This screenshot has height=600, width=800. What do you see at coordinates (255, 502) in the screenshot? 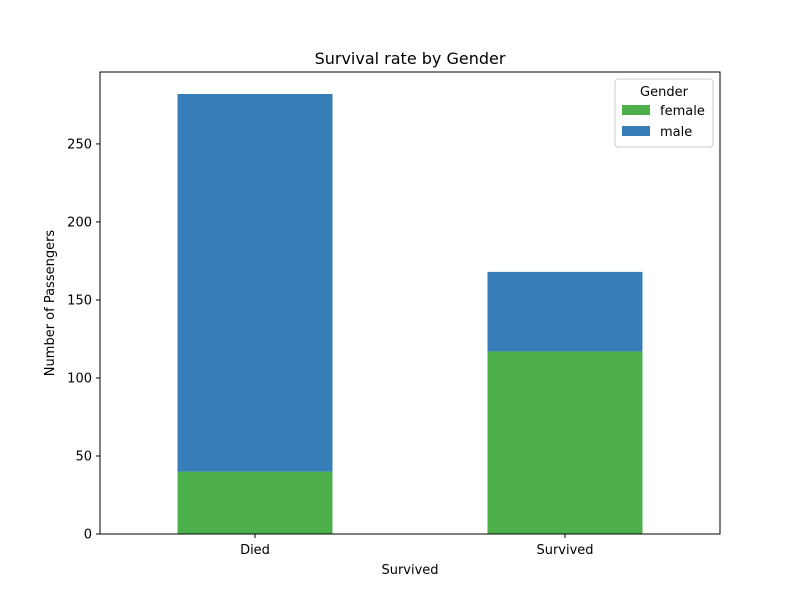
I see `bar-female-died` at bounding box center [255, 502].